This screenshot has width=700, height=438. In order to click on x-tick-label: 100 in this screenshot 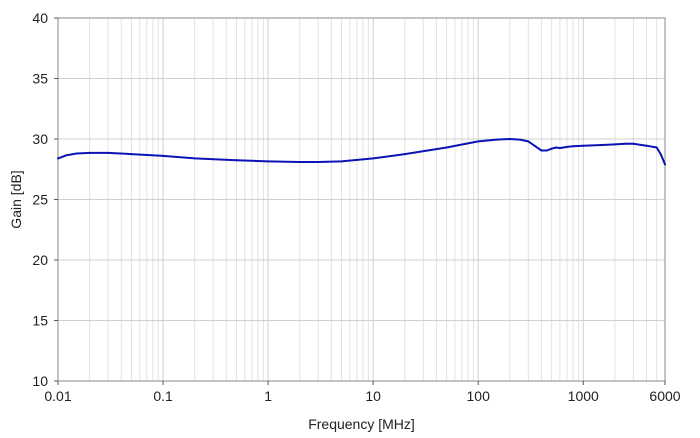, I will do `click(479, 396)`.